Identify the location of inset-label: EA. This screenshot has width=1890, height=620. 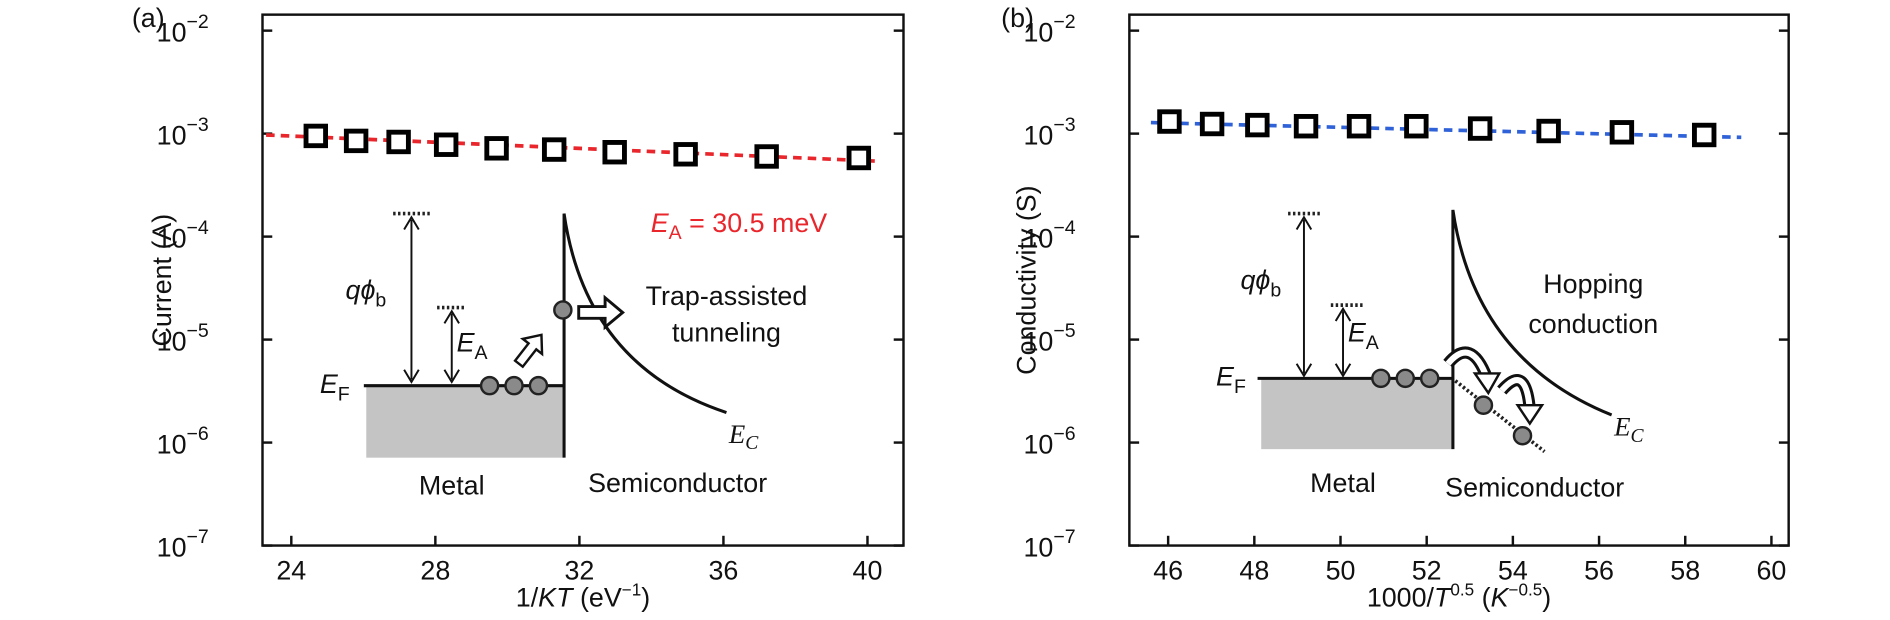
(1363, 336).